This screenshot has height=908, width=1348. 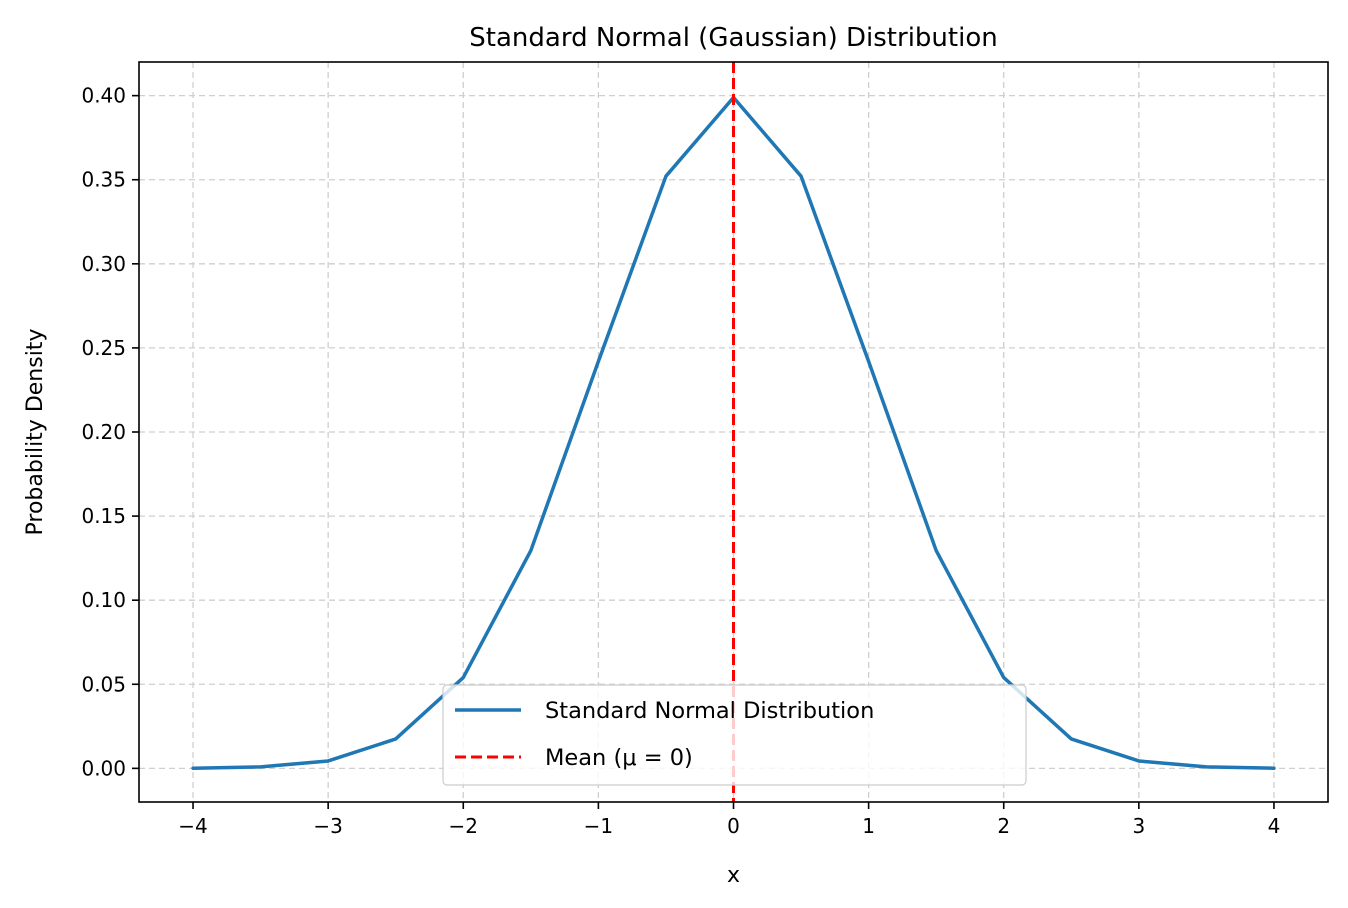 What do you see at coordinates (868, 826) in the screenshot?
I see `x-tick-label-5: 1` at bounding box center [868, 826].